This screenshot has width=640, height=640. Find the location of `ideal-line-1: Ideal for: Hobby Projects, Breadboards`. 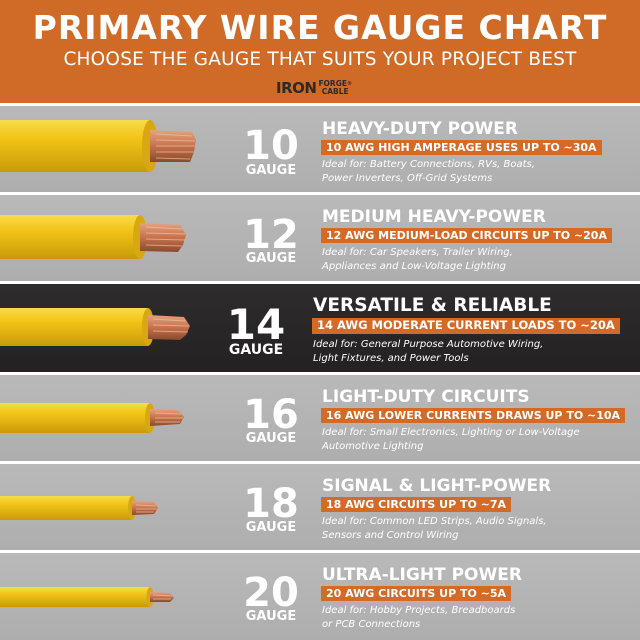

ideal-line-1: Ideal for: Hobby Projects, Breadboards is located at coordinates (419, 610).